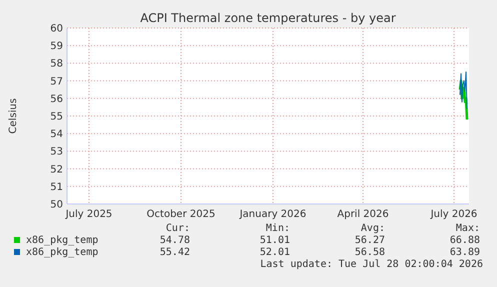 This screenshot has width=497, height=287. What do you see at coordinates (56, 134) in the screenshot?
I see `y-tick-label: 54` at bounding box center [56, 134].